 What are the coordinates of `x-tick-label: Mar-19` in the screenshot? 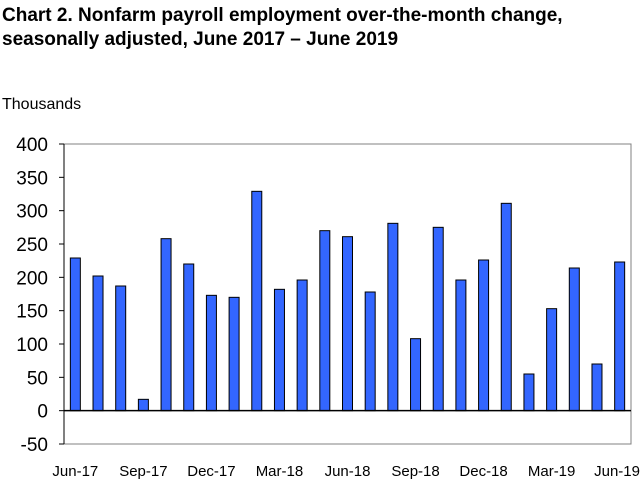 It's located at (552, 471).